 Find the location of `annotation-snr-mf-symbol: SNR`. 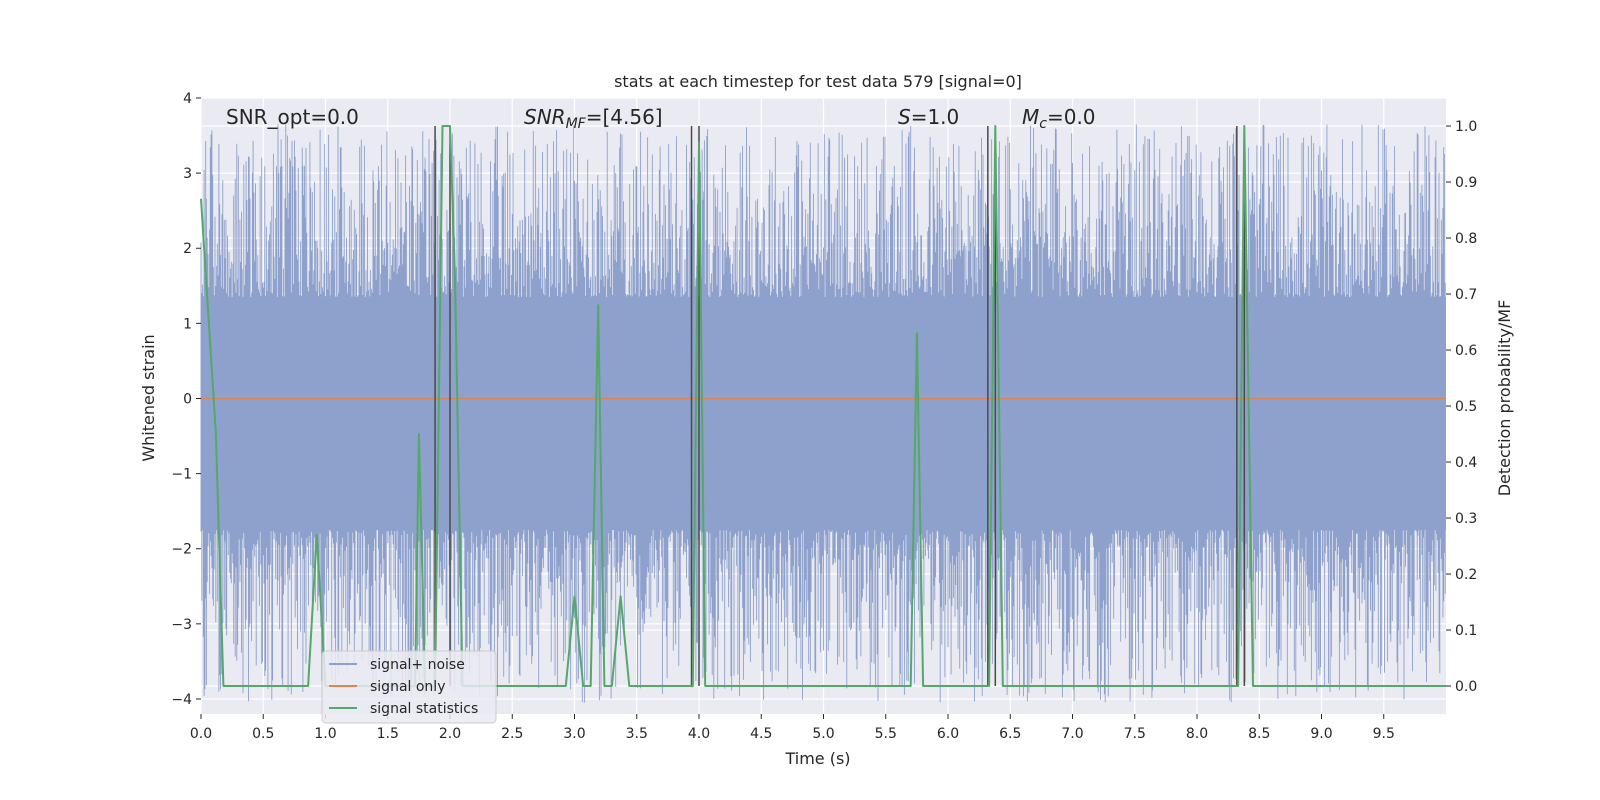

annotation-snr-mf-symbol: SNR is located at coordinates (545, 117).